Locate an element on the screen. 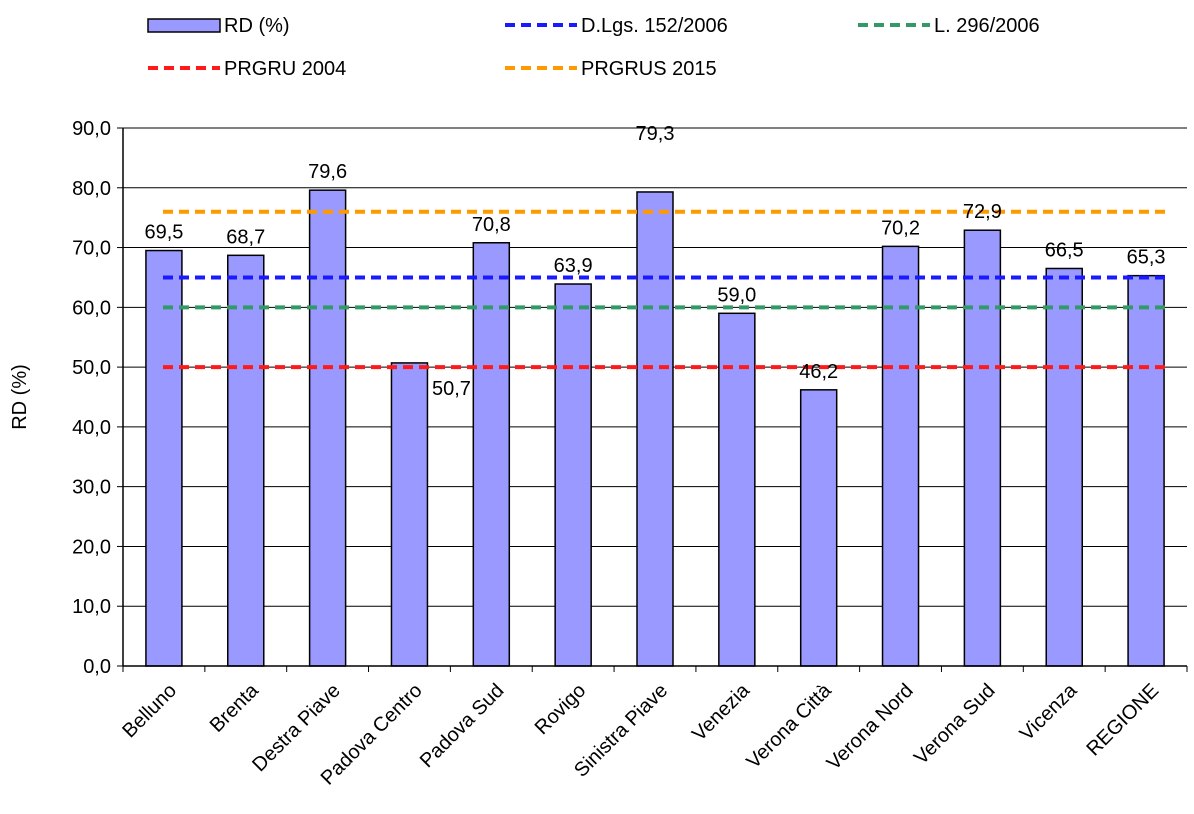  x-tick-label-verona-sud: Verona Sud is located at coordinates (954, 724).